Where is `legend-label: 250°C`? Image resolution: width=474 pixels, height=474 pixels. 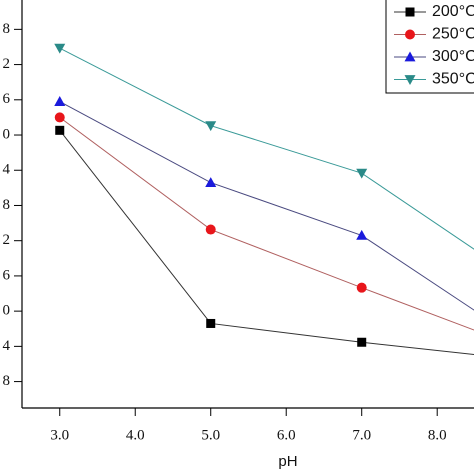
legend-label: 250°C is located at coordinates (453, 34).